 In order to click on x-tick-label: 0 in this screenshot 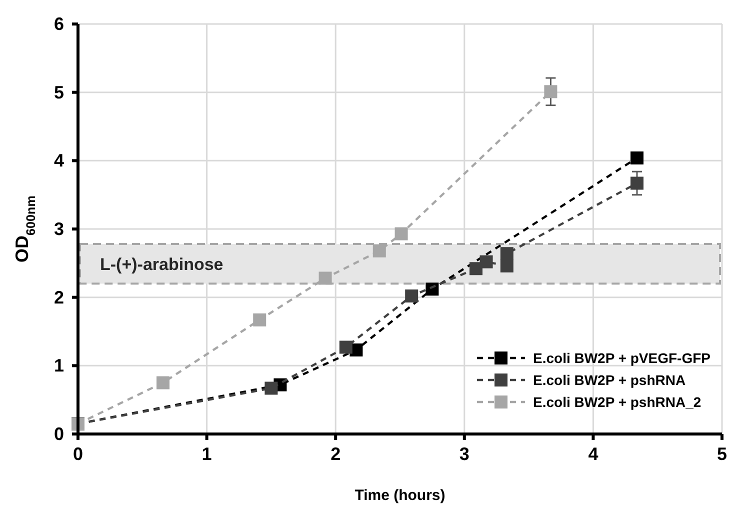, I will do `click(78, 454)`.